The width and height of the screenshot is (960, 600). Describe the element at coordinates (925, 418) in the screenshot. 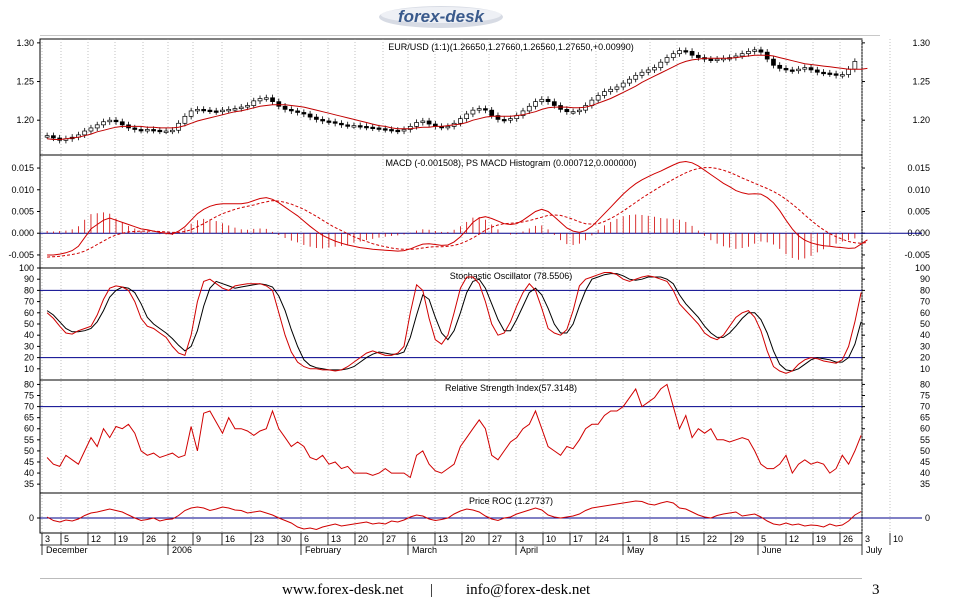

I see `y-tick-label-right: 65` at that location.